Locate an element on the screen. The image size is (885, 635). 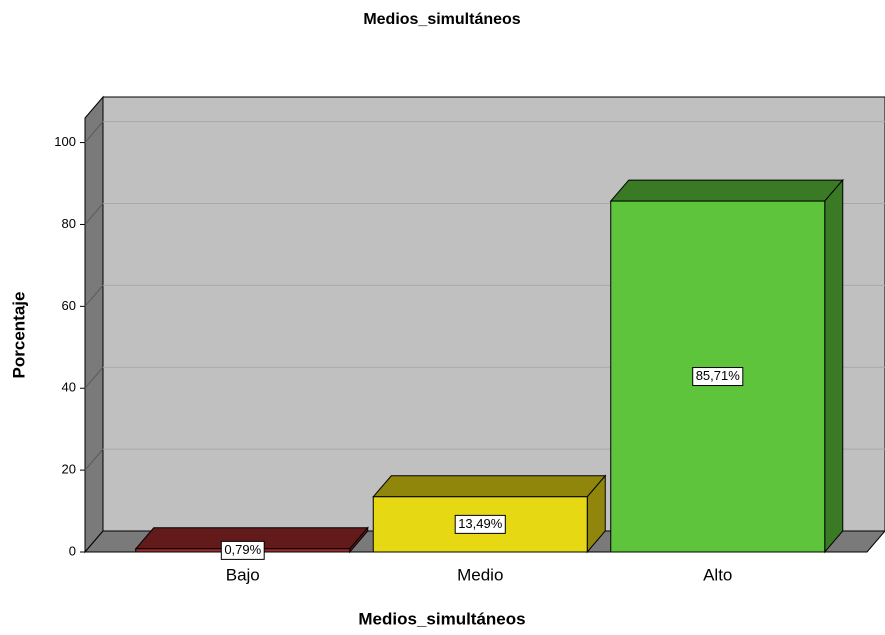
value-label: 13,49% is located at coordinates (480, 523).